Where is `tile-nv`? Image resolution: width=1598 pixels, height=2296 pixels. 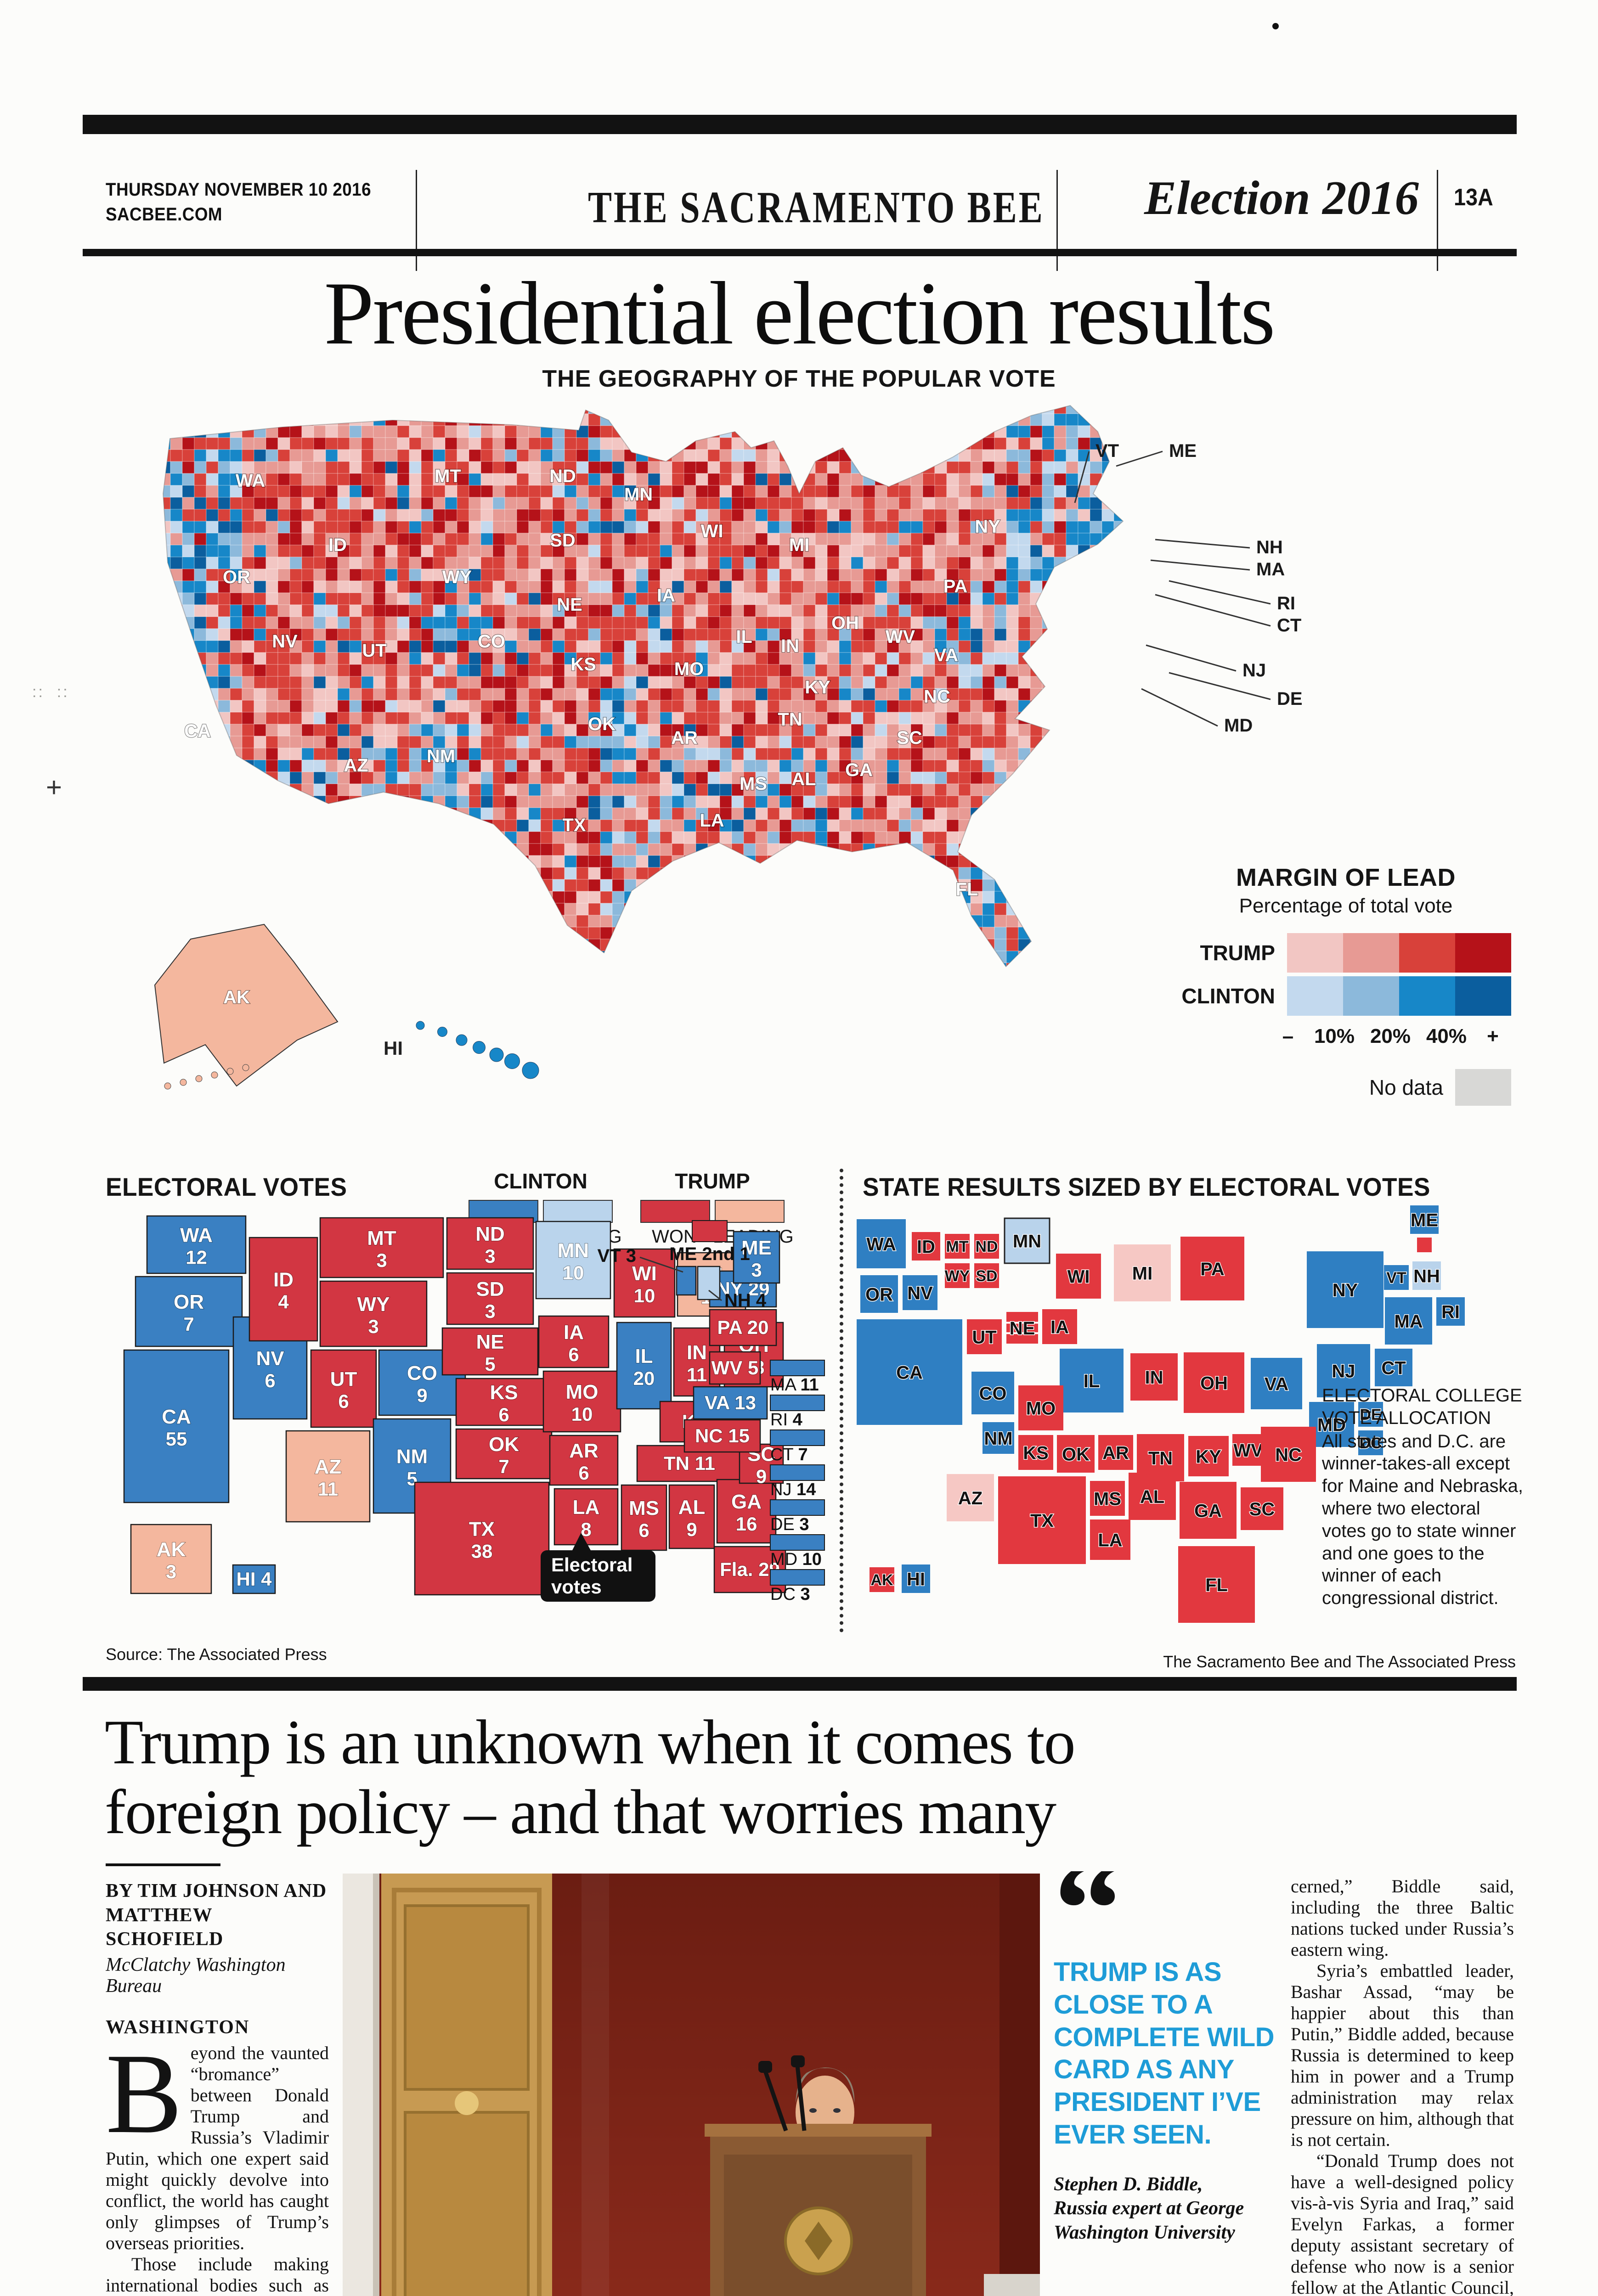
tile-nv is located at coordinates (920, 1292).